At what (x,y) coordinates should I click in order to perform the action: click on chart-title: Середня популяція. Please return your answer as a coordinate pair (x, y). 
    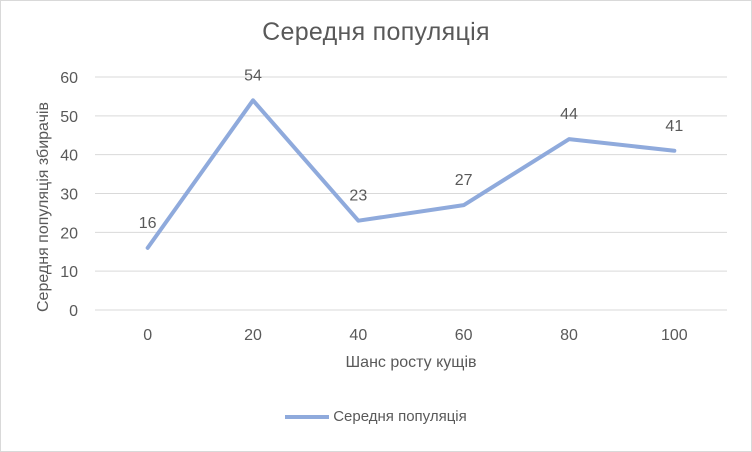
    Looking at the image, I should click on (376, 32).